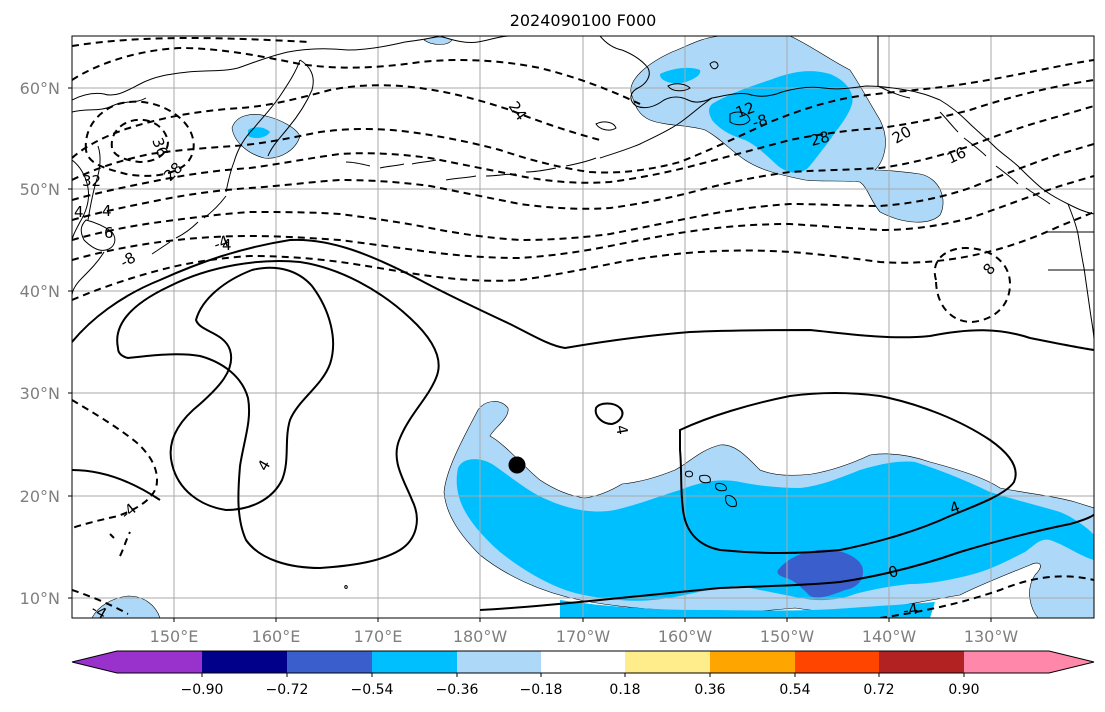 The image size is (1105, 712). Describe the element at coordinates (471, 169) in the screenshot. I see `coast-aleutians` at that location.